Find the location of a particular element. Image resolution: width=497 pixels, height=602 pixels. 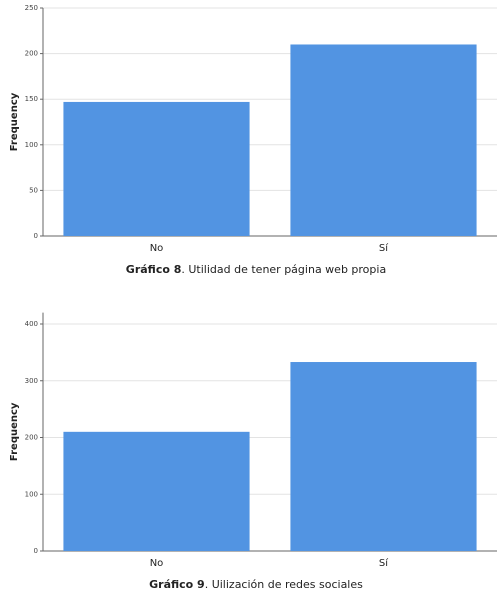

caption-label: Gráfico 9 is located at coordinates (177, 584).